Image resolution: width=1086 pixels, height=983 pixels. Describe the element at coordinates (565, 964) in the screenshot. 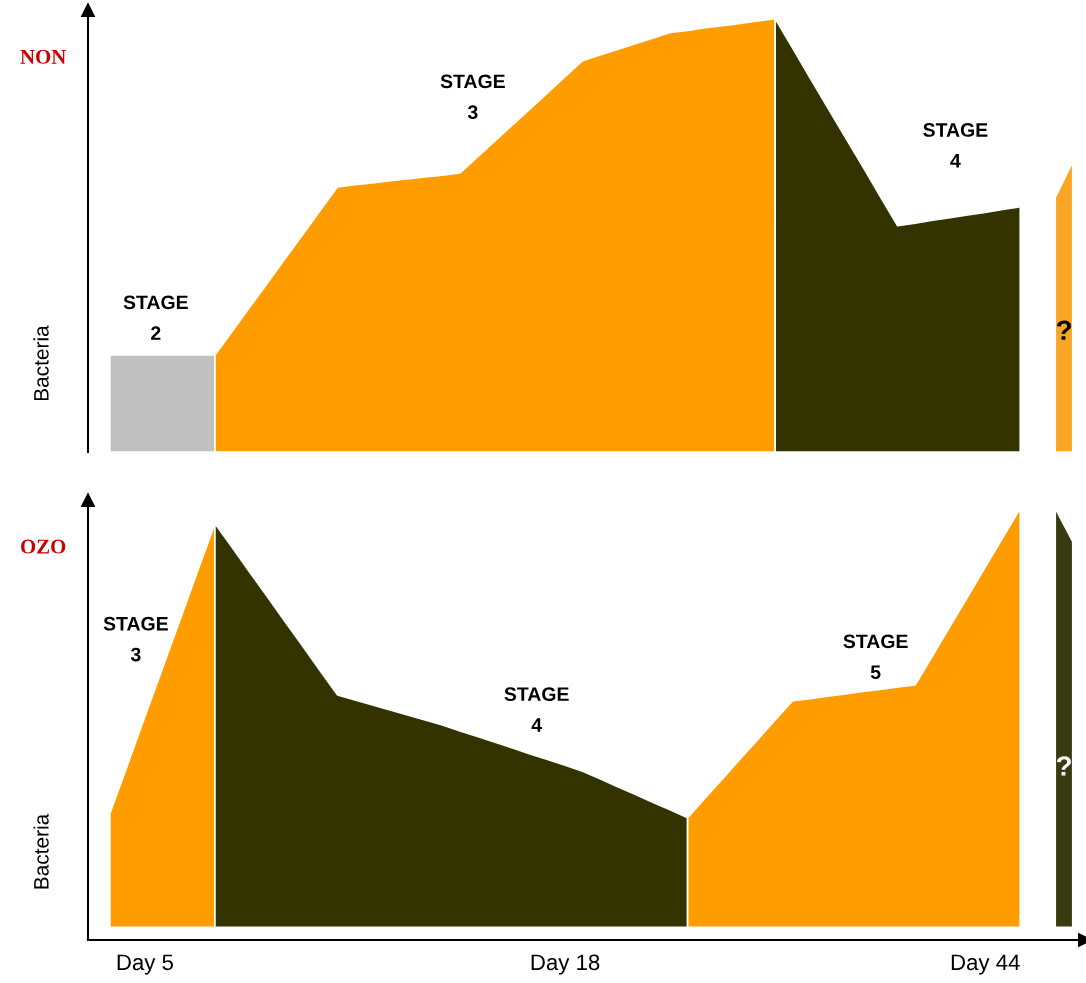

I see `x-tick-label: Day 18` at that location.